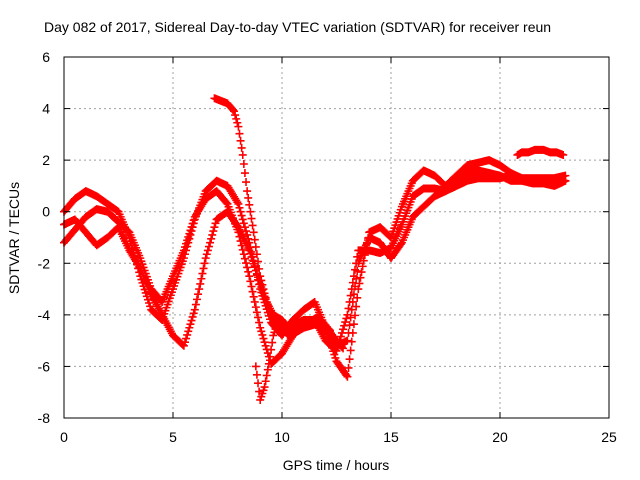  I want to click on y-tick-label: -6, so click(44, 366).